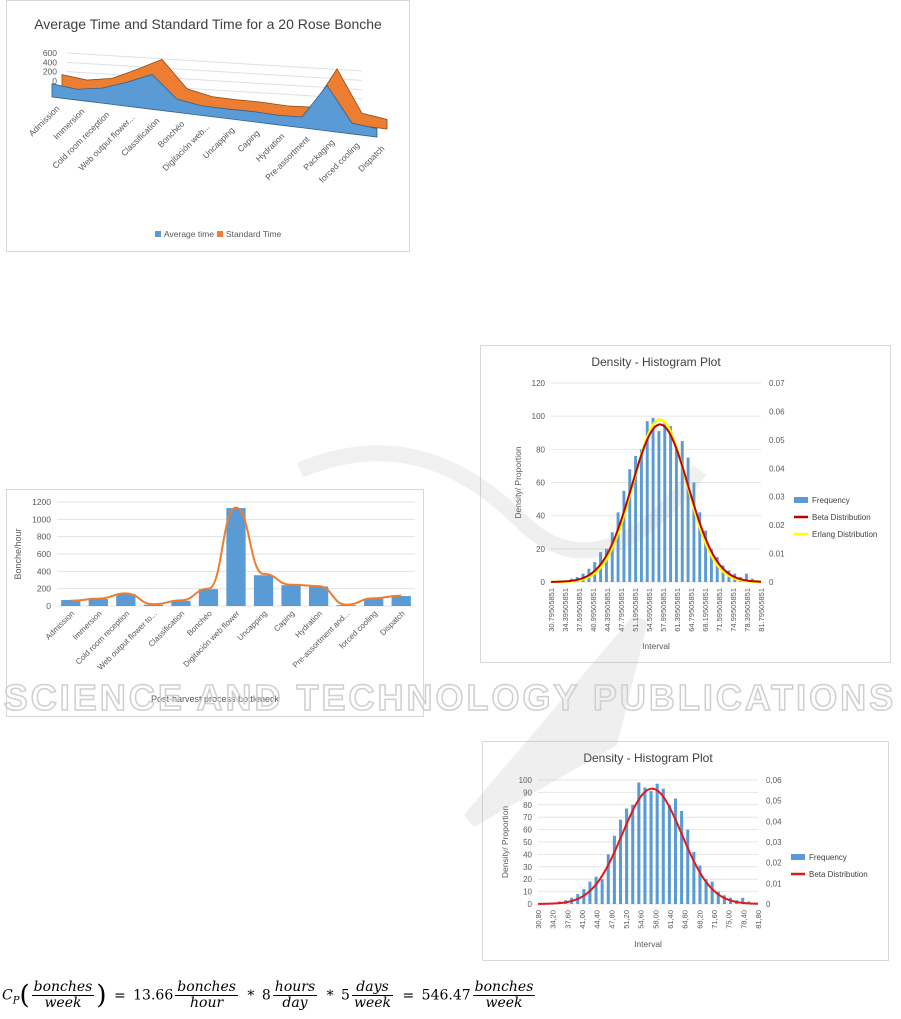  What do you see at coordinates (551, 610) in the screenshot?
I see `x-tick-label: 30.79505851` at bounding box center [551, 610].